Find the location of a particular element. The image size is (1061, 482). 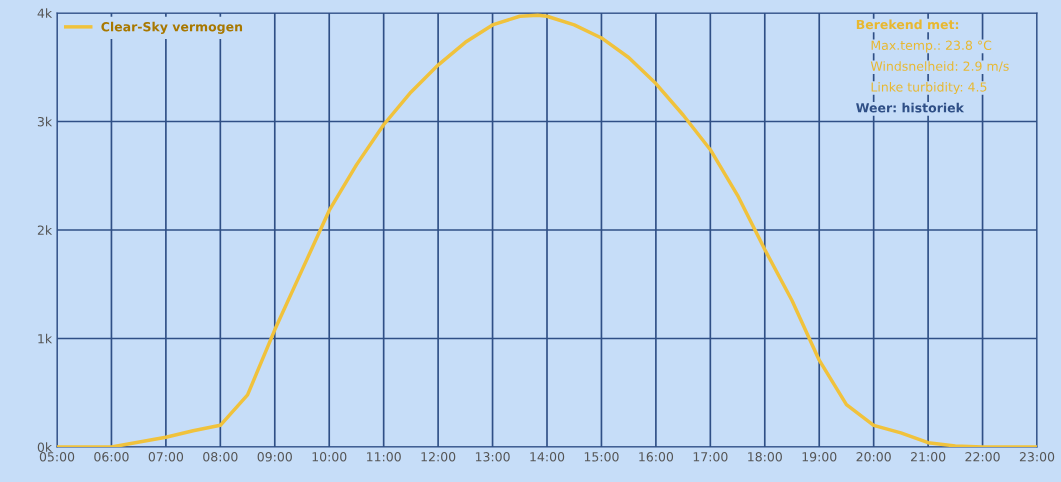

x-tick-label: 13:00 is located at coordinates (492, 457).